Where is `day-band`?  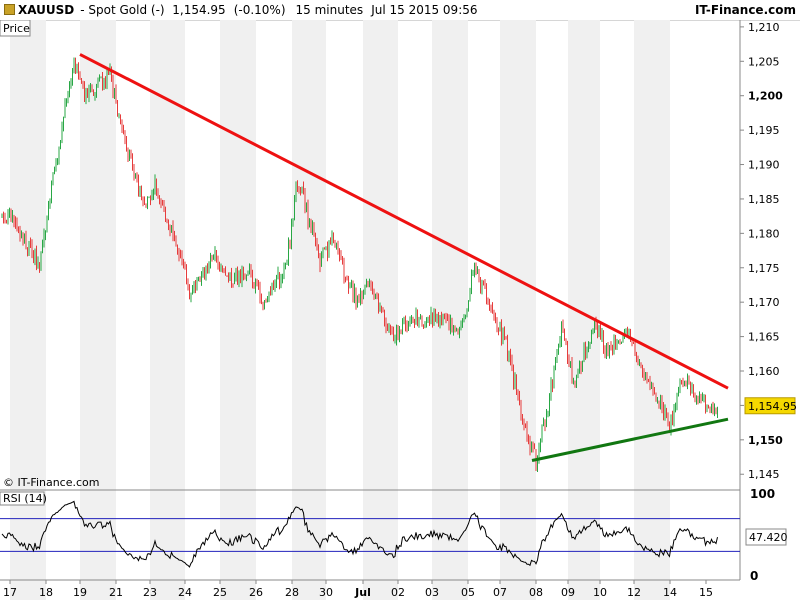 day-band is located at coordinates (652, 310).